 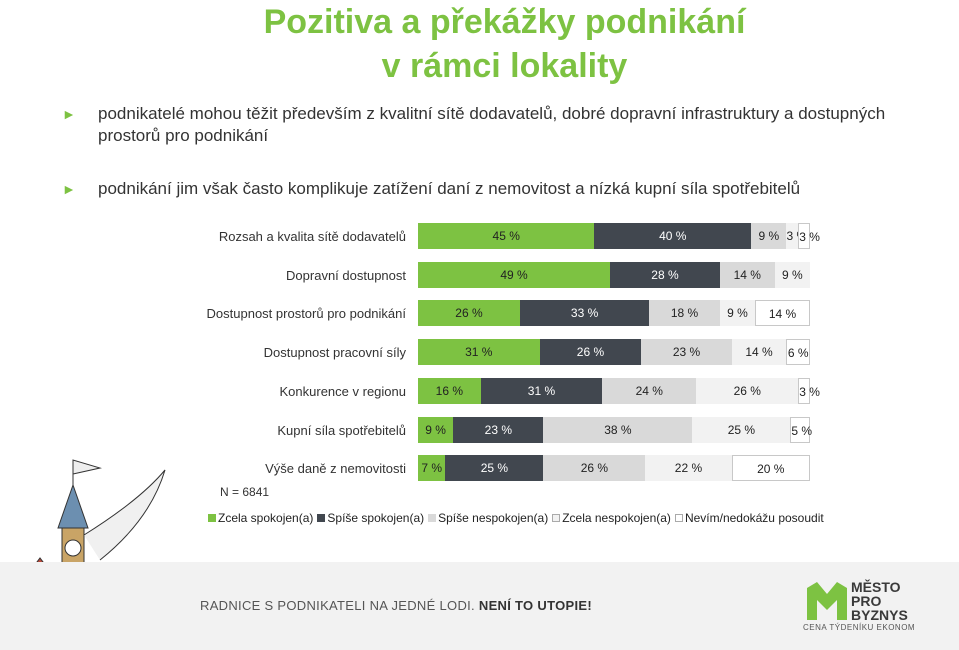 I want to click on page-title: Pozitiva a překážky podnikání, so click(x=504, y=22).